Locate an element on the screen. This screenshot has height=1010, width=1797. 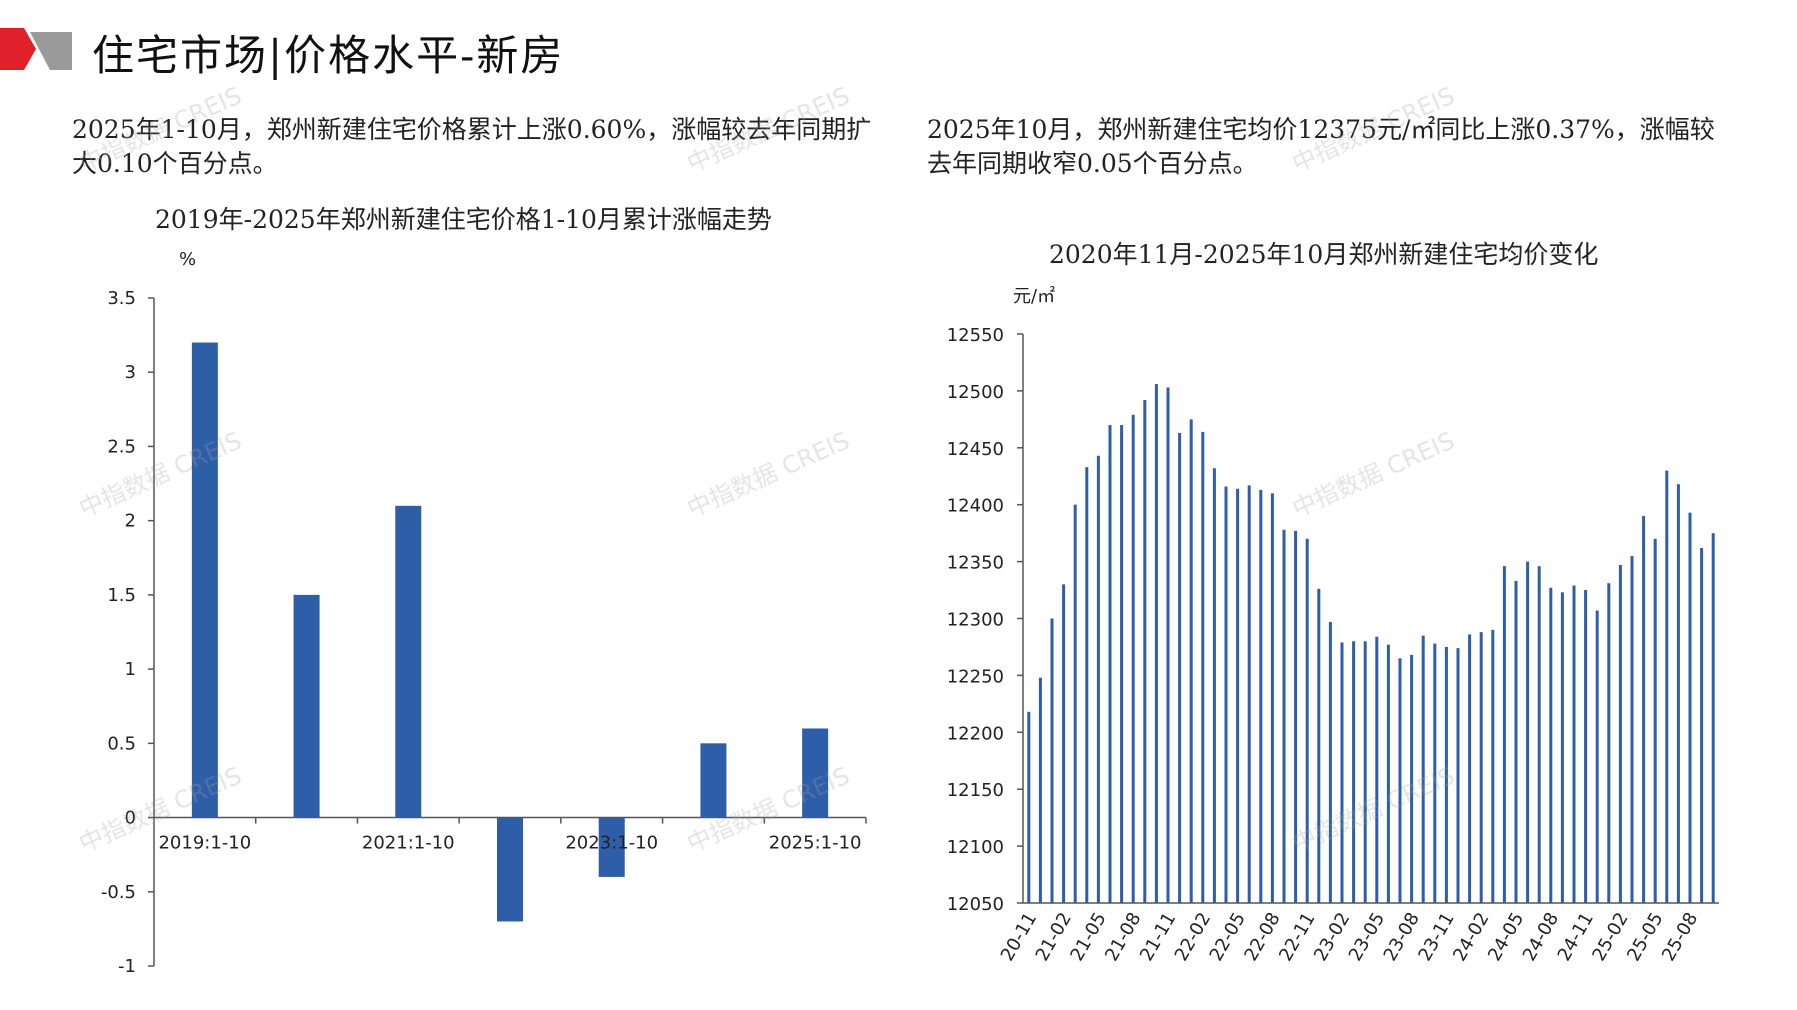
brand-logo is located at coordinates (36, 49).